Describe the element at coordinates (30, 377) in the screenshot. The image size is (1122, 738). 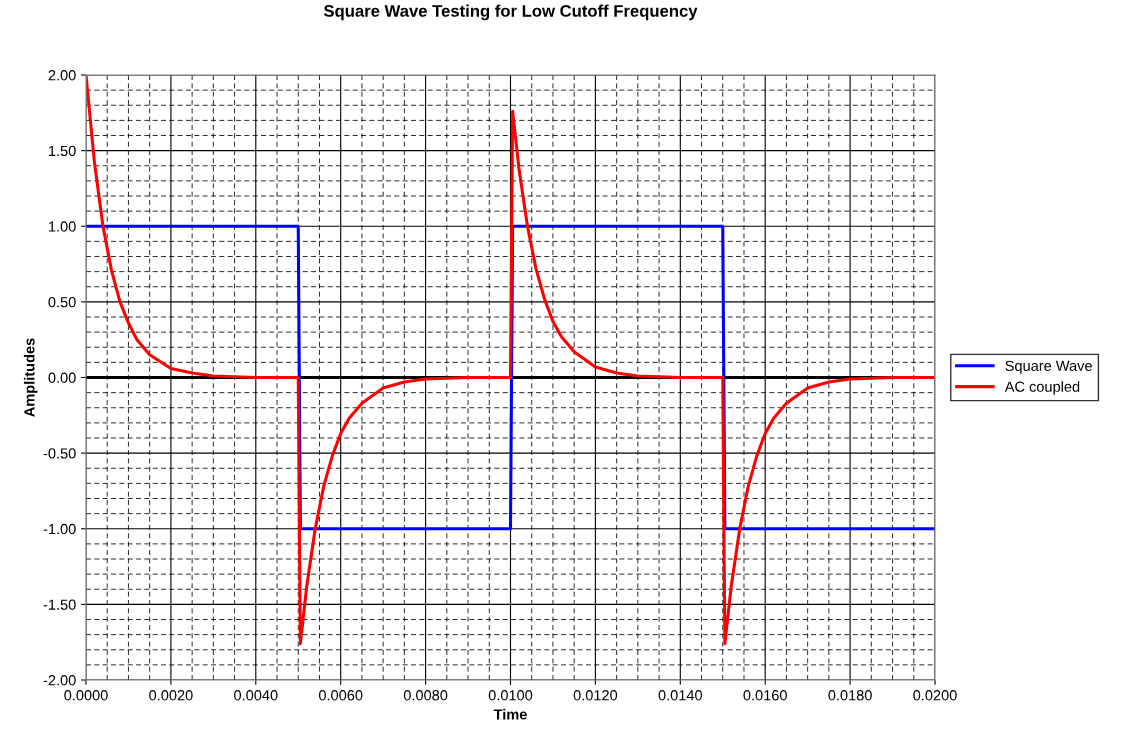
I see `y-axis-title: Amplitudes` at that location.